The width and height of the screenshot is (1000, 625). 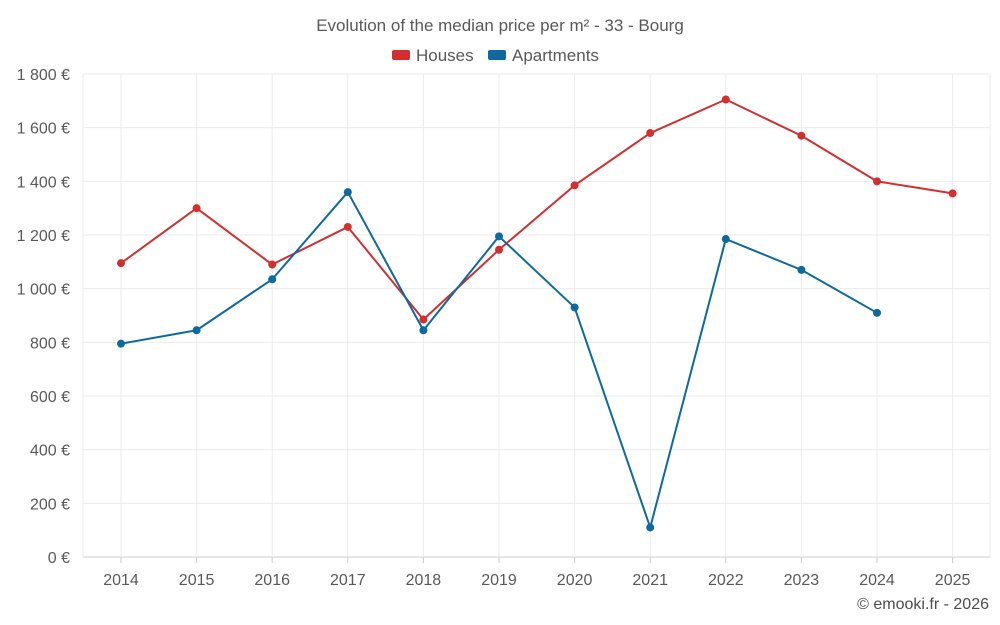 I want to click on legend-item-apartments: Apartments, so click(x=543, y=55).